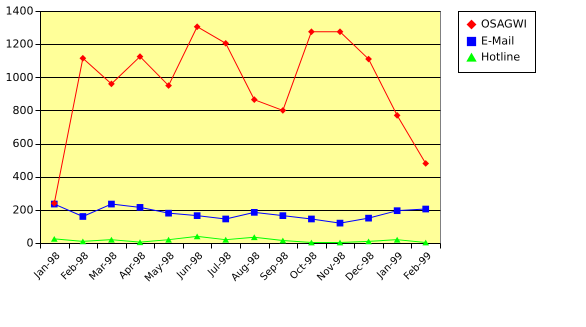 Image resolution: width=586 pixels, height=327 pixels. Describe the element at coordinates (30, 243) in the screenshot. I see `y-tick-label: 0` at that location.